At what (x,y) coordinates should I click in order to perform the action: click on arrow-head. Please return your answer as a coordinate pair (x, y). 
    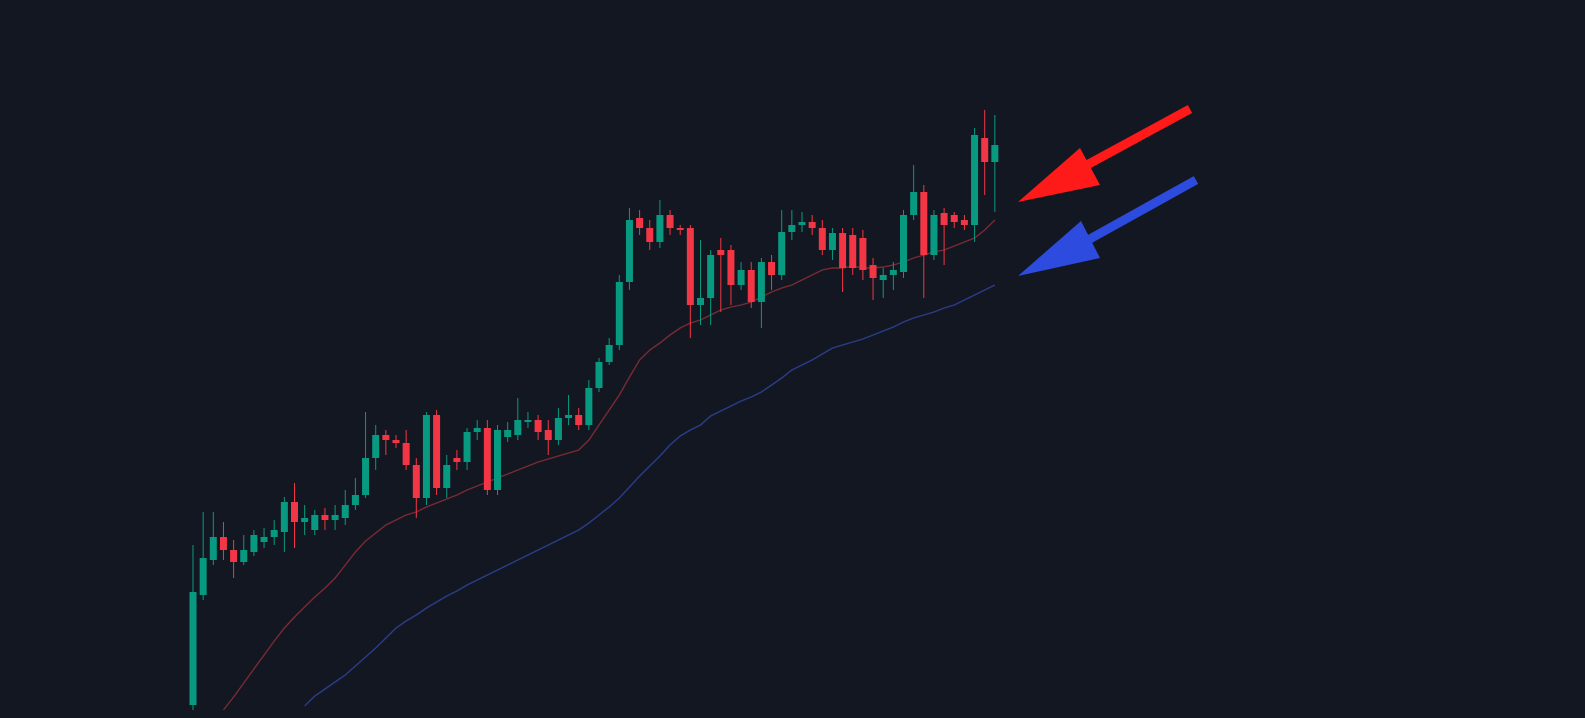
    Looking at the image, I should click on (1059, 248).